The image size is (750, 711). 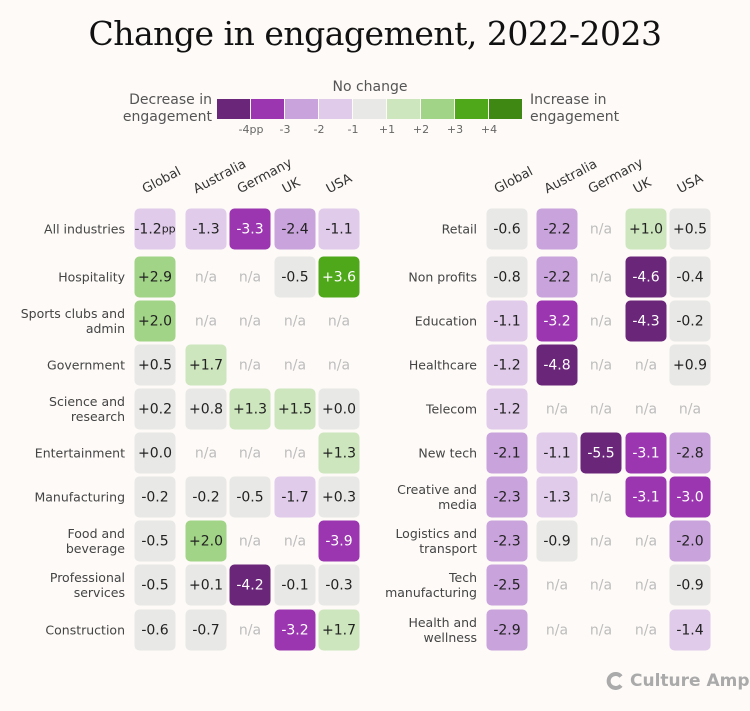 What do you see at coordinates (646, 277) in the screenshot?
I see `heatmap-cell: -4.6` at bounding box center [646, 277].